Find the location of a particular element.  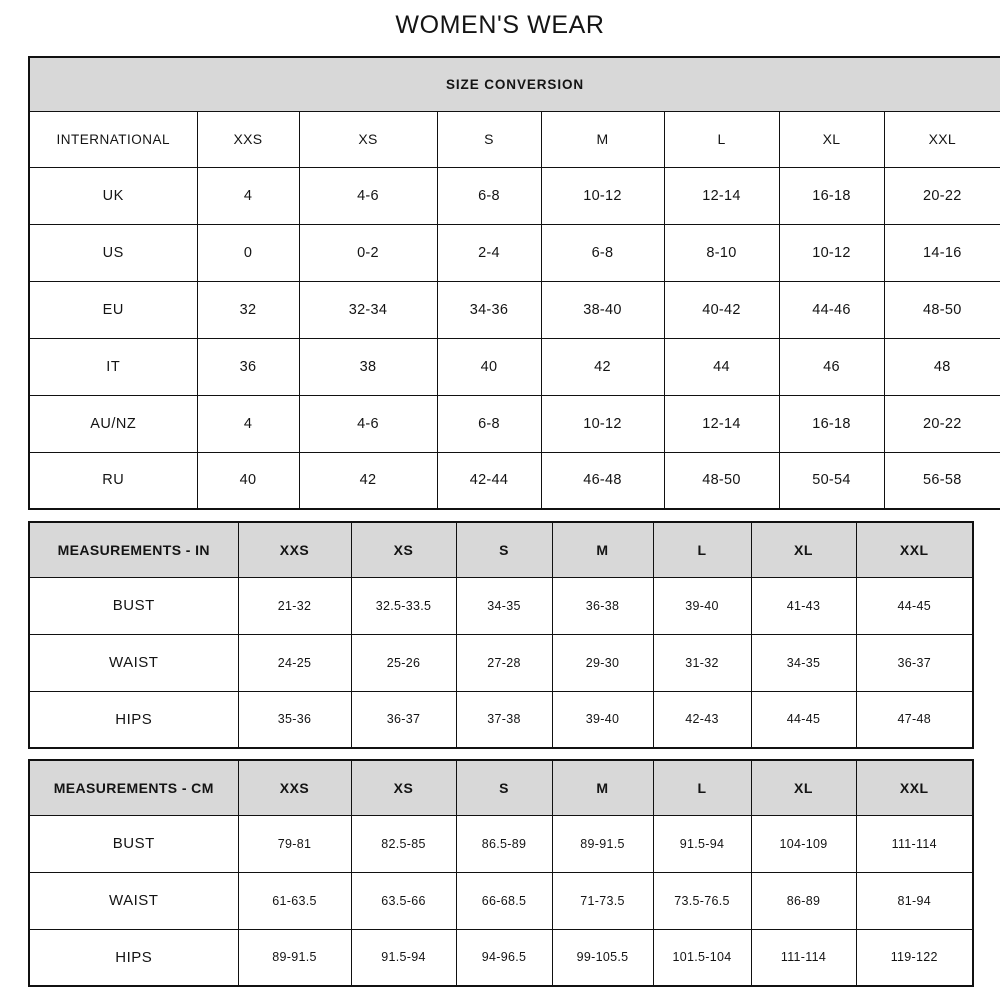

table-row: IT 36 38 40 42 44 46 48 is located at coordinates (514, 366).